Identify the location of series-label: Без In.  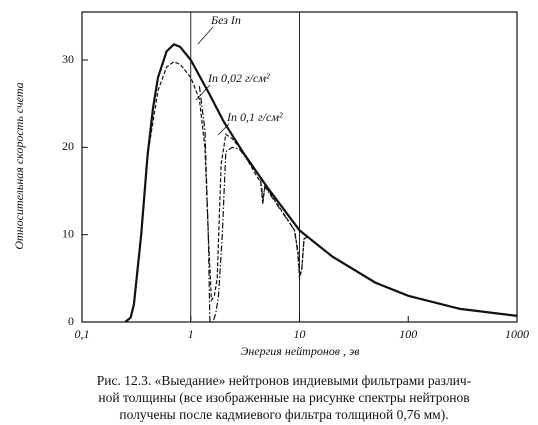
(225, 20).